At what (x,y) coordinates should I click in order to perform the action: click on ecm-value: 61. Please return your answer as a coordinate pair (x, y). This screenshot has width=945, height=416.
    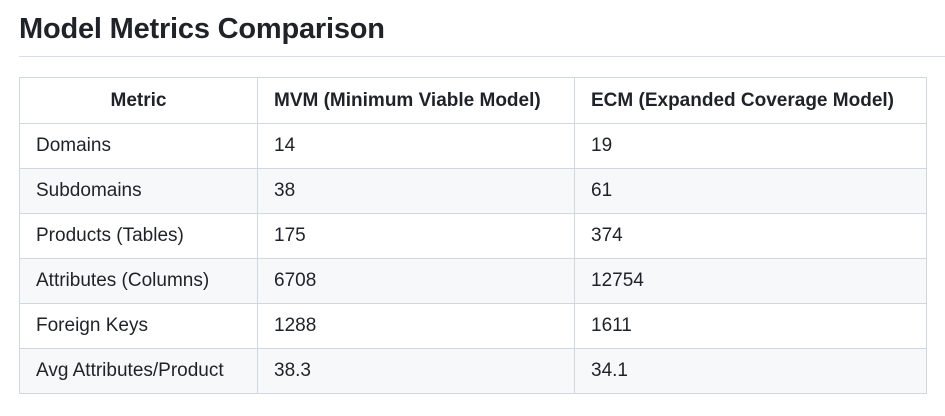
    Looking at the image, I should click on (750, 191).